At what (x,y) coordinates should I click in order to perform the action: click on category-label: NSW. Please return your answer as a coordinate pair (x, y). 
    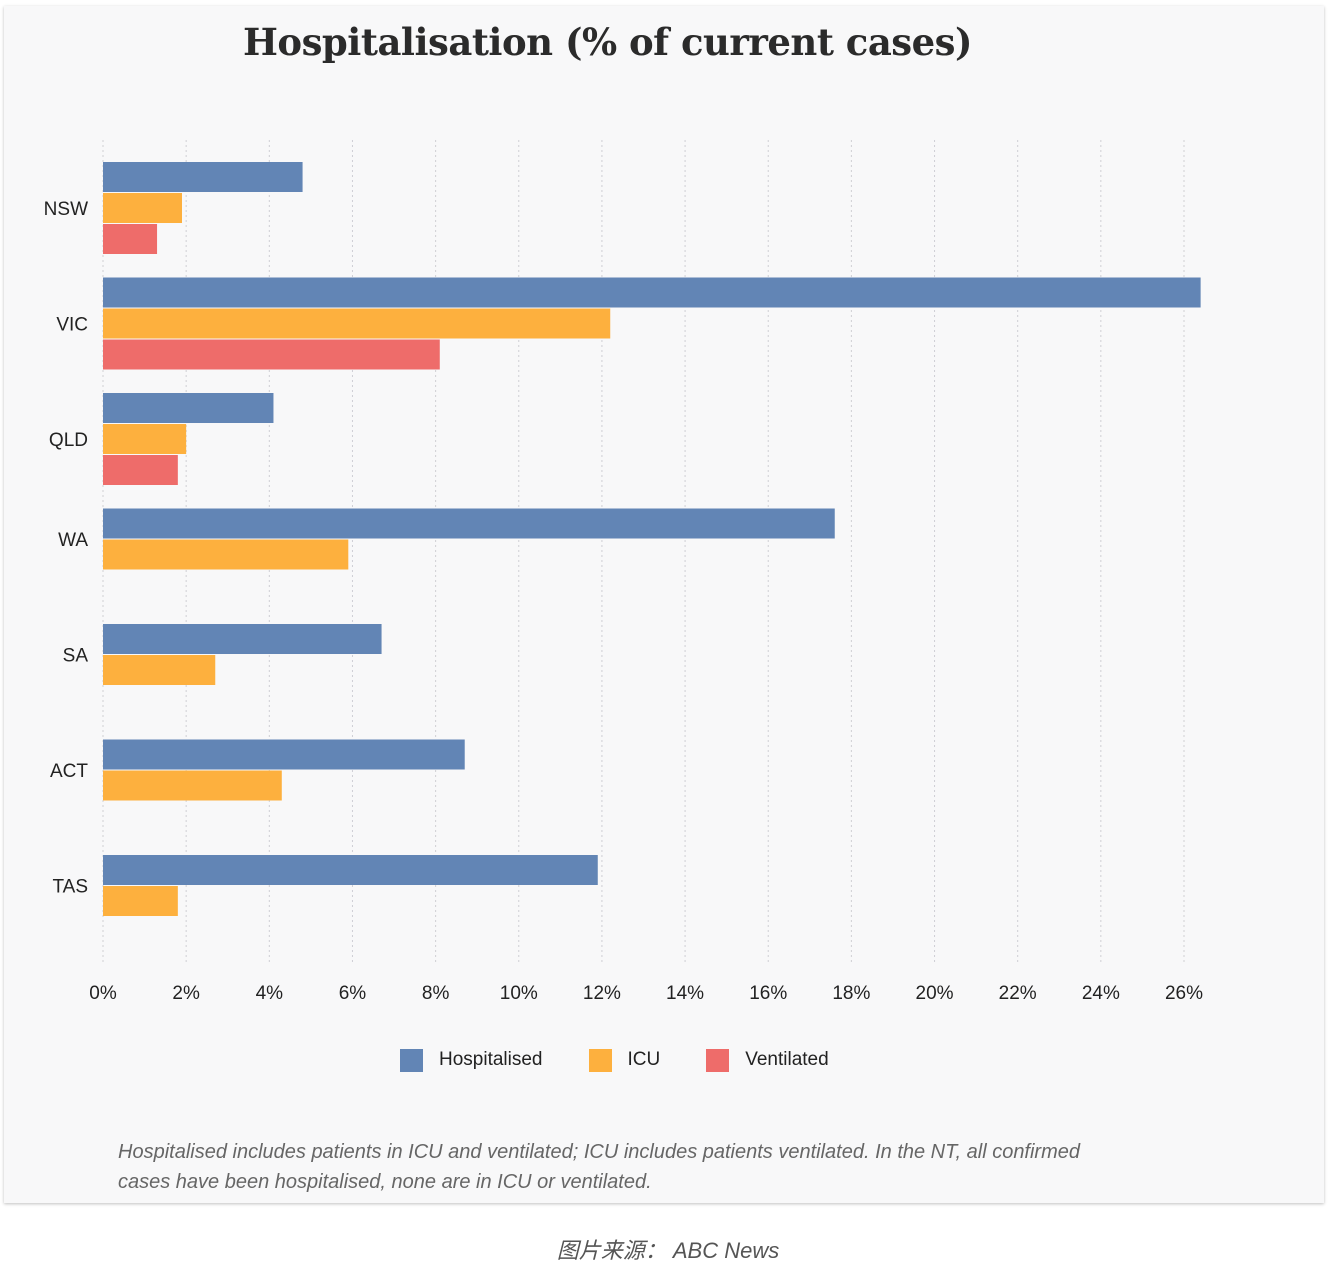
    Looking at the image, I should click on (66, 209).